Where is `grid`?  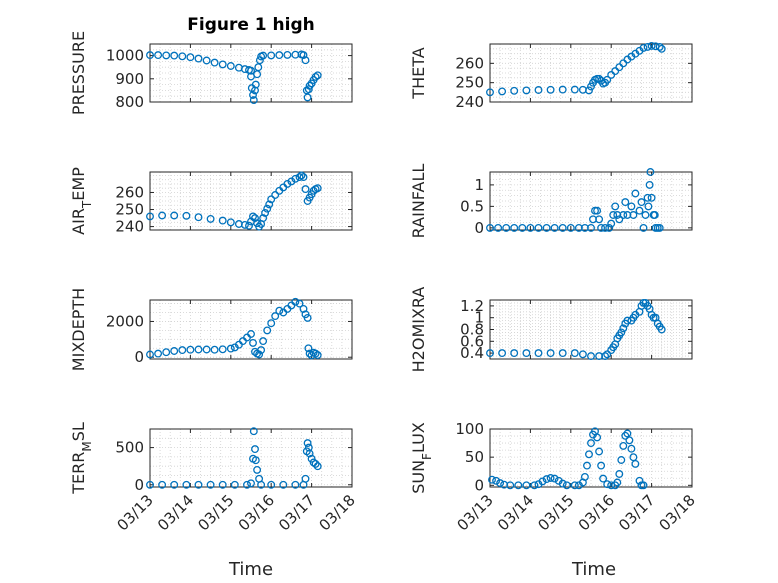 grid is located at coordinates (591, 329).